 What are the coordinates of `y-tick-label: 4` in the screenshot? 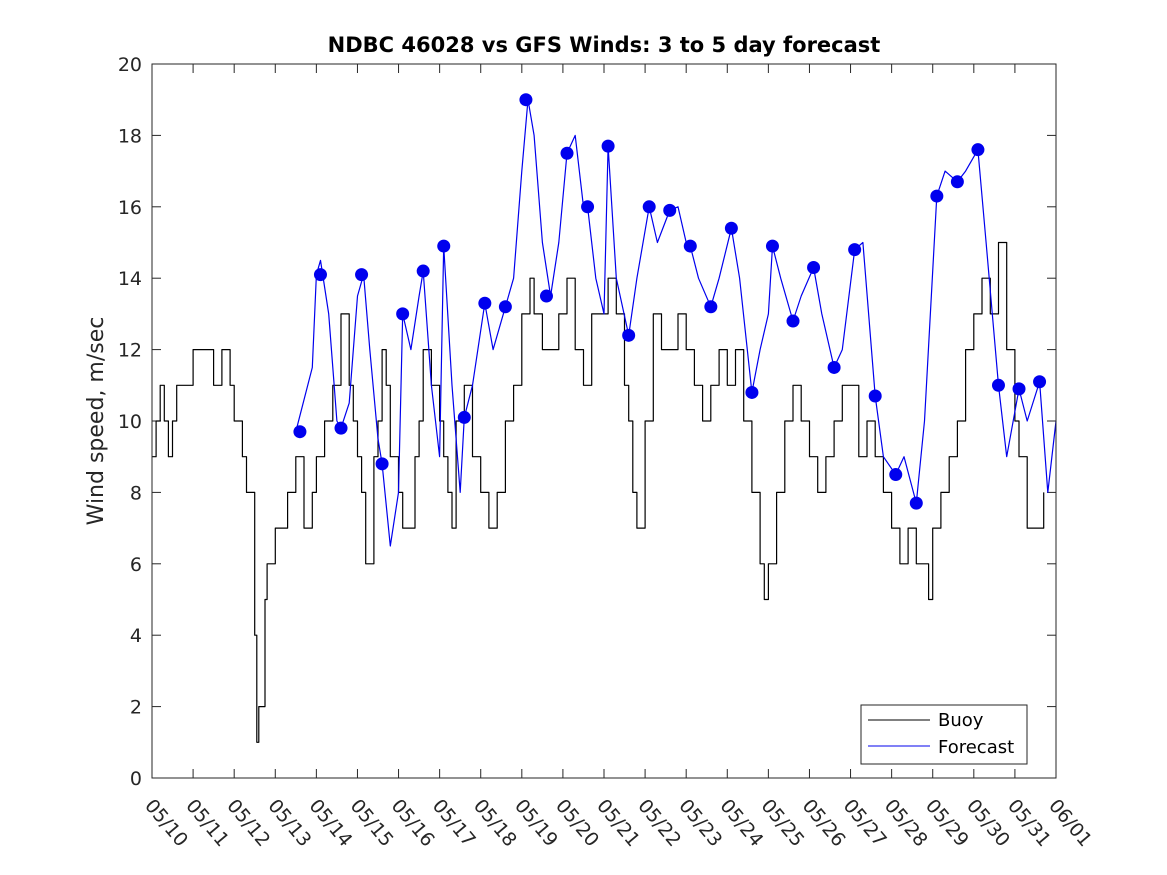 It's located at (136, 636).